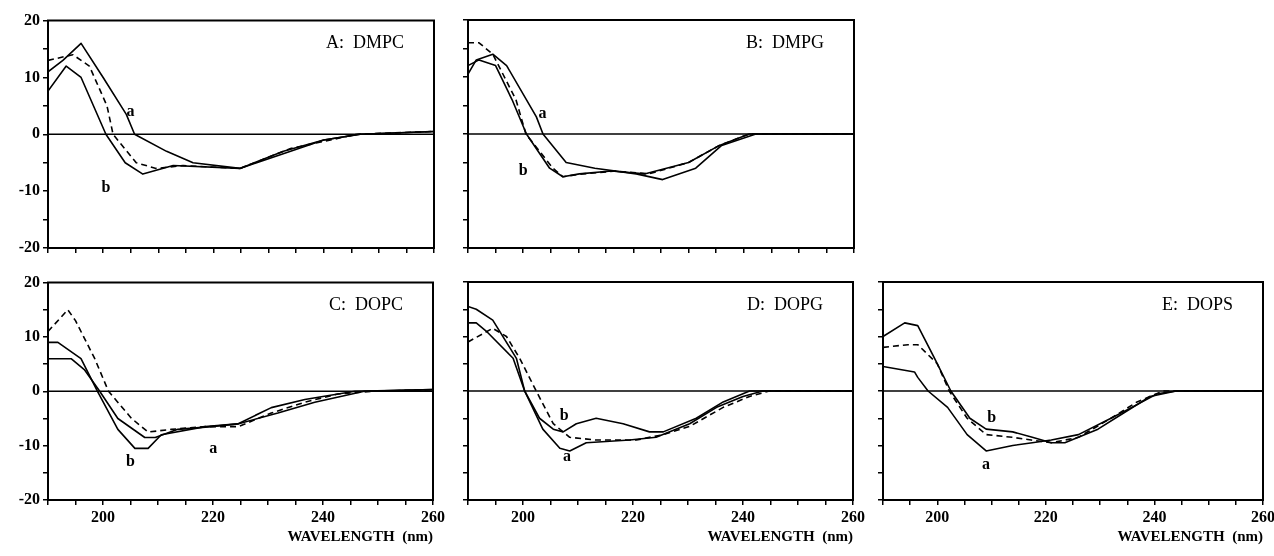 Image resolution: width=1274 pixels, height=556 pixels. I want to click on text: A: DMPC, so click(364, 42).